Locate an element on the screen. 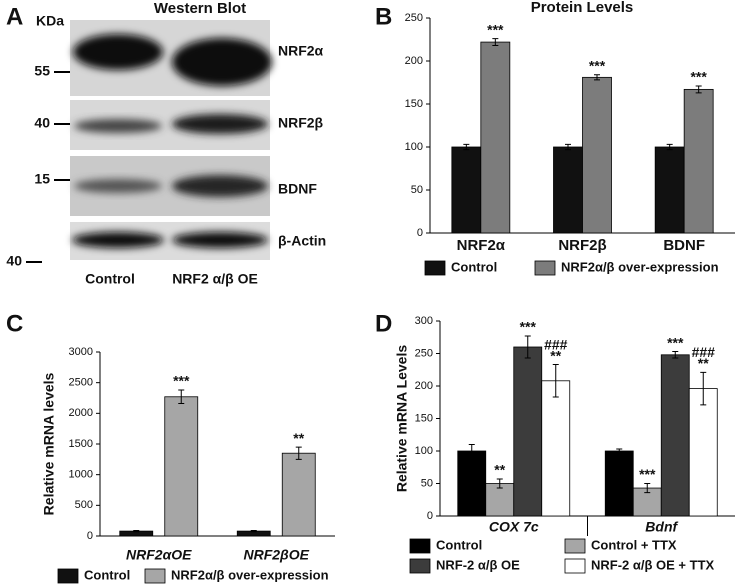 The height and width of the screenshot is (584, 745). y-tick-label: 500 is located at coordinates (84, 505).